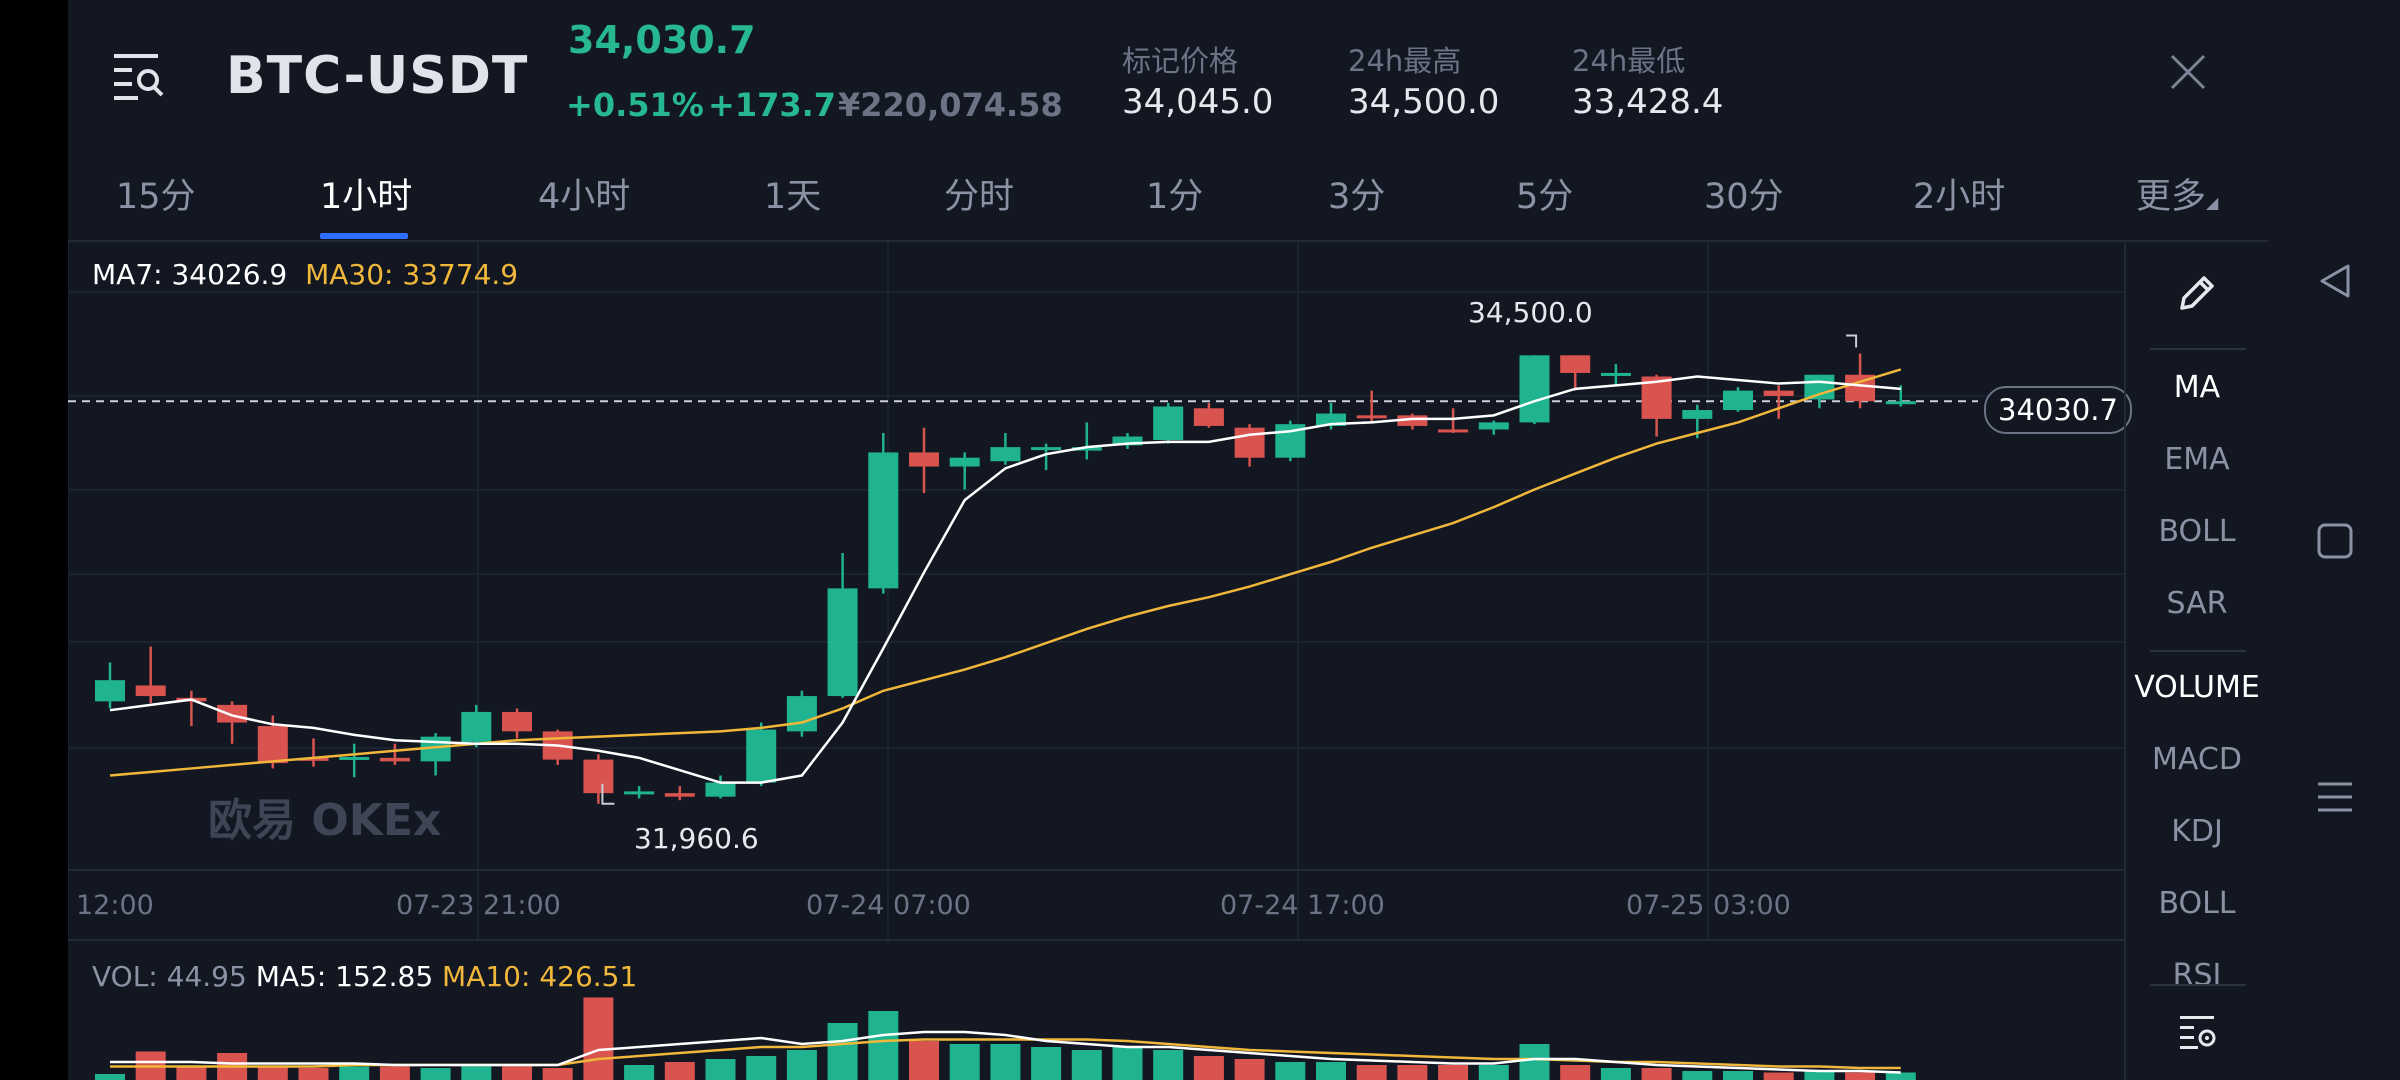  I want to click on indicator-settings-icon, so click(2198, 1034).